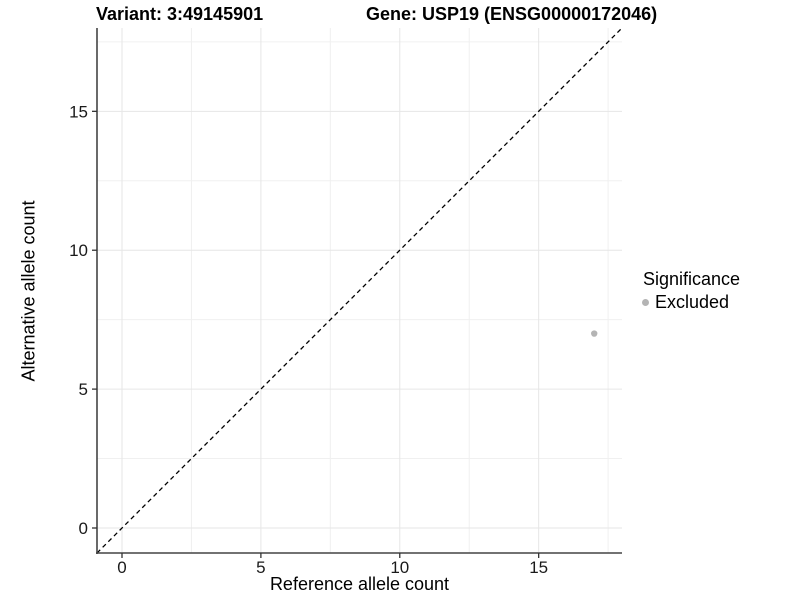 Image resolution: width=800 pixels, height=600 pixels. Describe the element at coordinates (78, 250) in the screenshot. I see `y-tick-label: 10` at that location.